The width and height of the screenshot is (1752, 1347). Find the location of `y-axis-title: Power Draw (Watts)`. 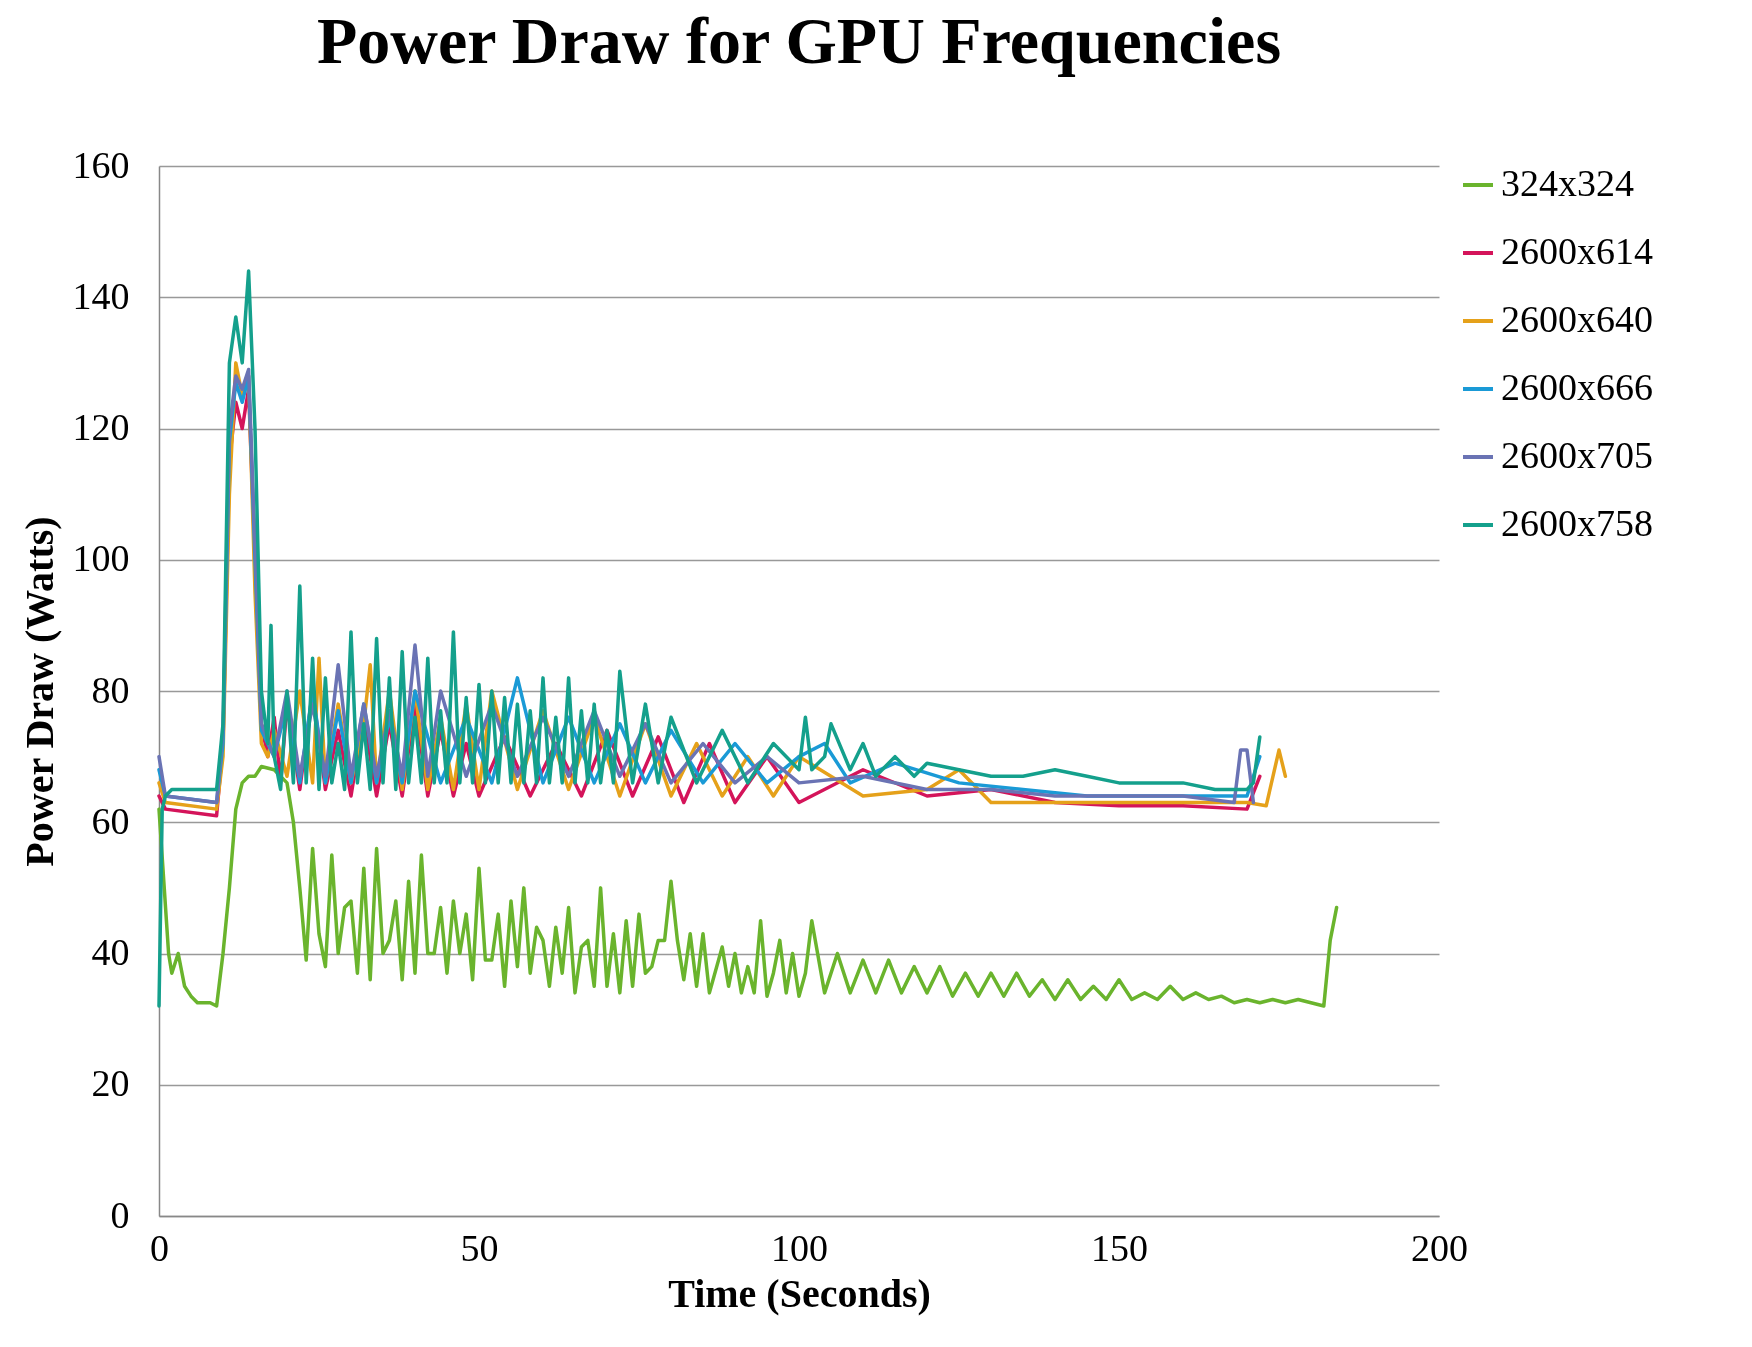

y-axis-title: Power Draw (Watts) is located at coordinates (39, 691).